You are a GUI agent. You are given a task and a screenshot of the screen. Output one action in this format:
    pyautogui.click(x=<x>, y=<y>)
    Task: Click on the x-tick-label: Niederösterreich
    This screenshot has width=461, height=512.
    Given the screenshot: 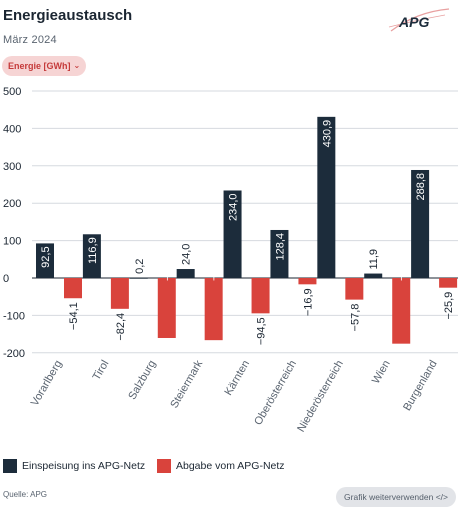 What is the action you would take?
    pyautogui.click(x=320, y=396)
    